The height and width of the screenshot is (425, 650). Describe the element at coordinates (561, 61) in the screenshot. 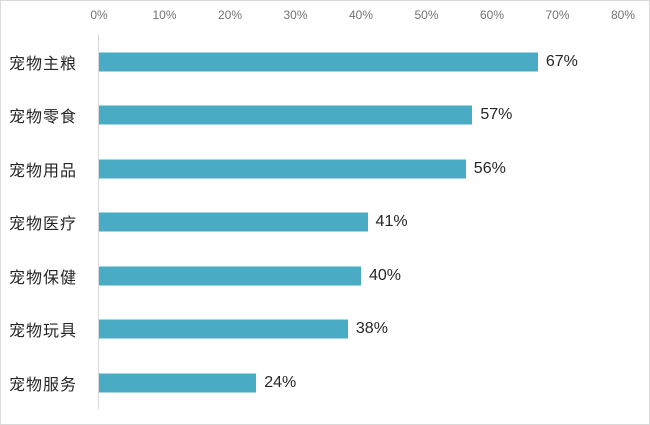

I see `data-label: 67%` at that location.